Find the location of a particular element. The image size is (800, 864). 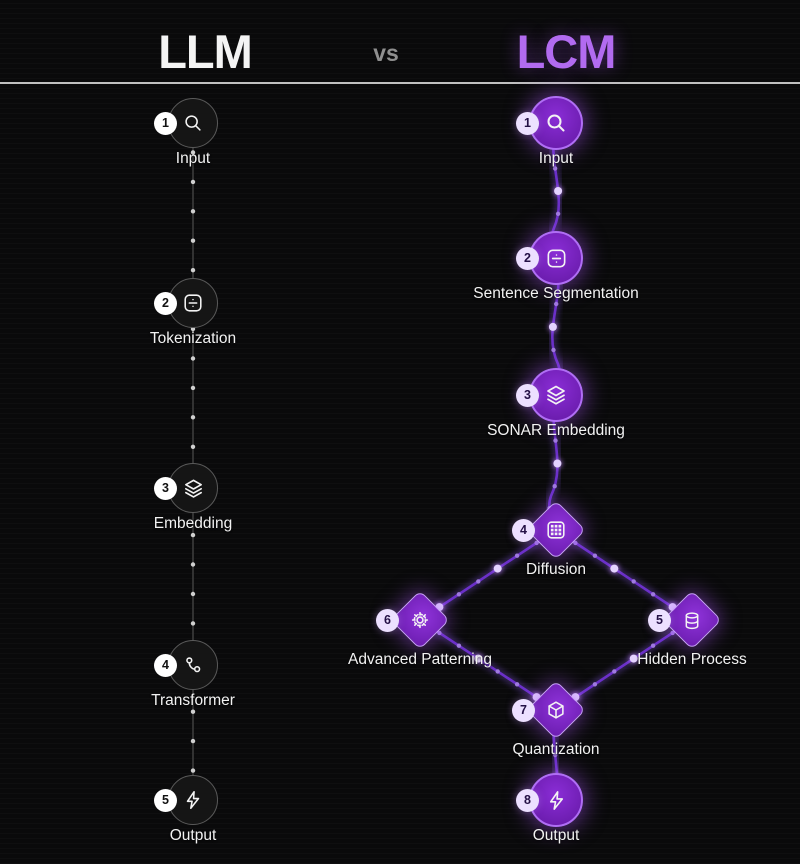

node-label: Hidden Process is located at coordinates (692, 659).